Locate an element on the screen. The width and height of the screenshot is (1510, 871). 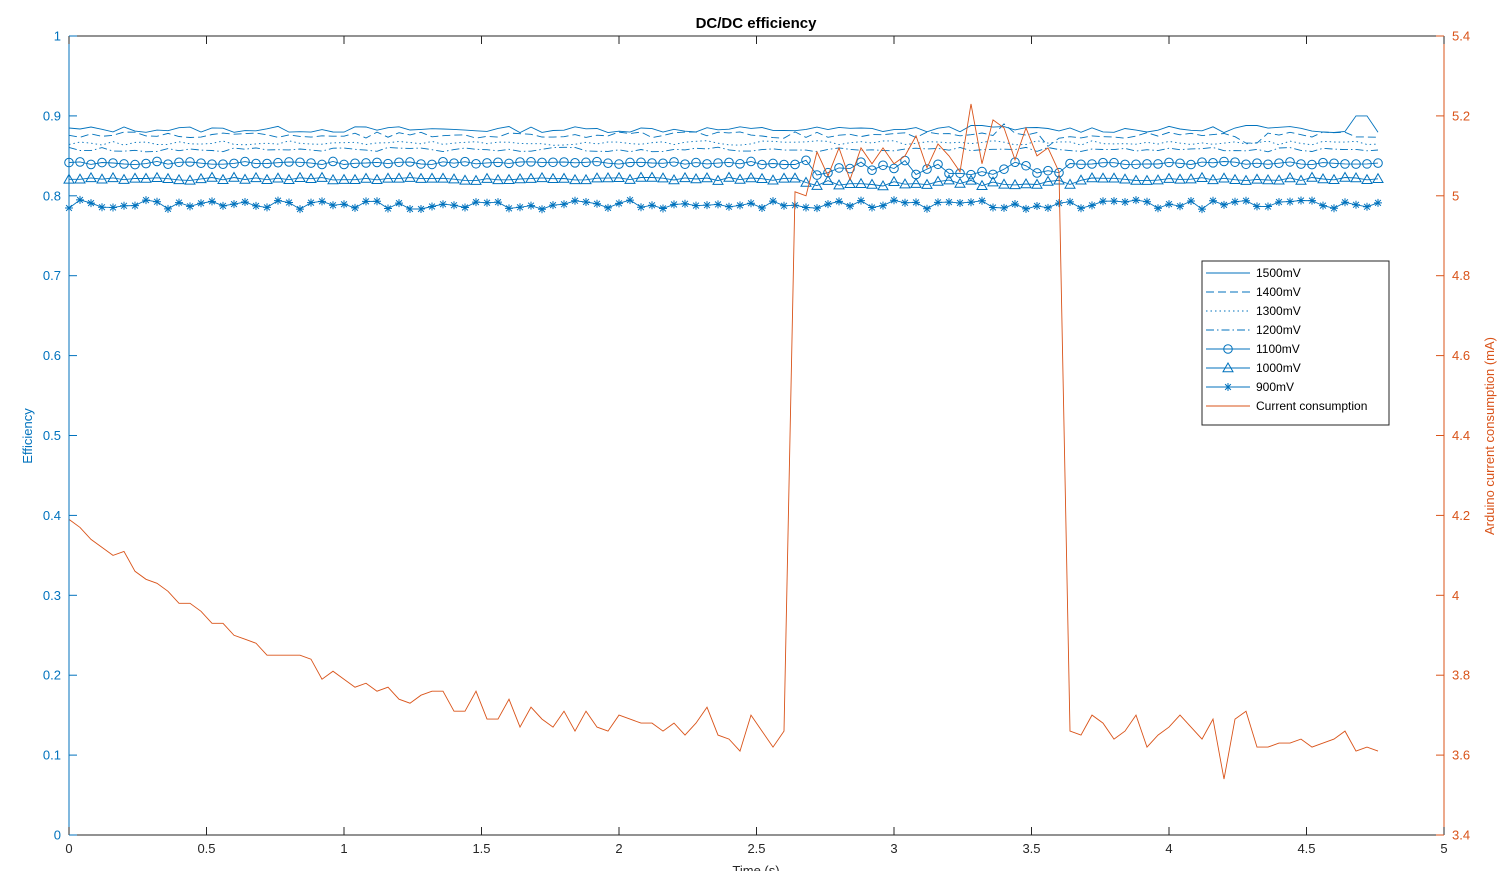
y-left-tick-label: 0.8 is located at coordinates (52, 195).